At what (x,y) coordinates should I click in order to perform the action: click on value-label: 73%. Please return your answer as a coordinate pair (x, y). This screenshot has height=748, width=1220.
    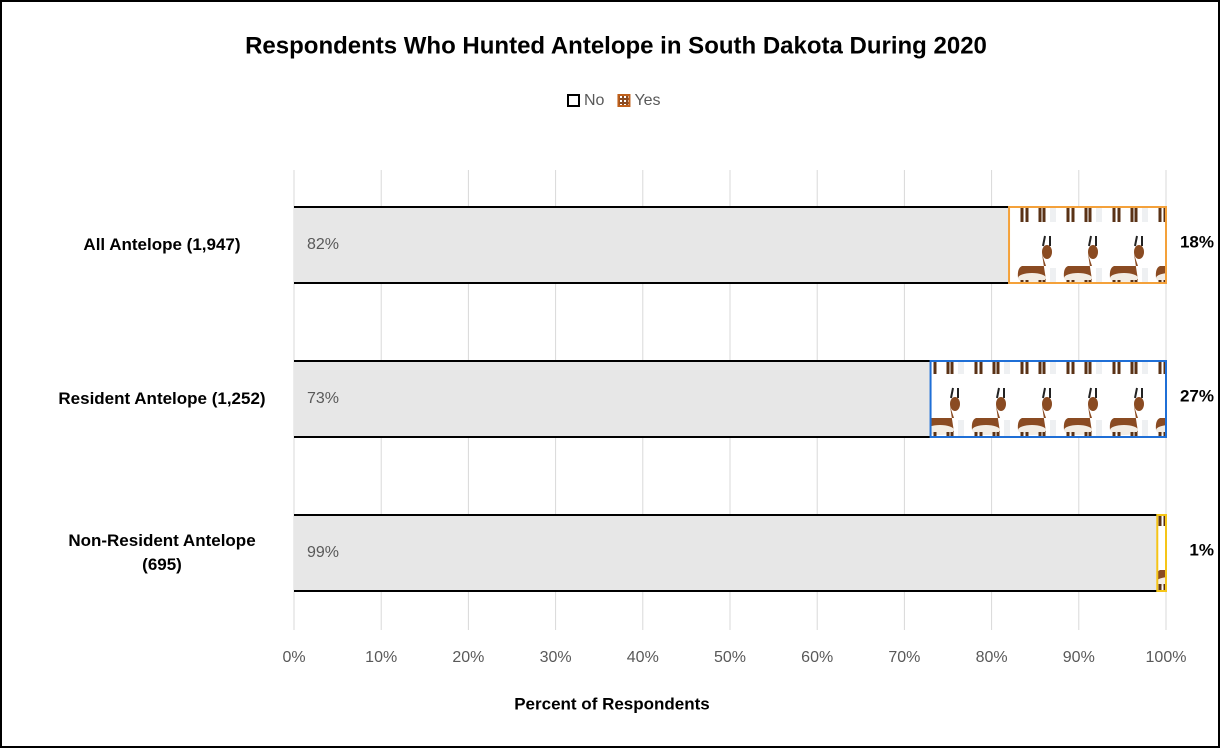
    Looking at the image, I should click on (323, 398).